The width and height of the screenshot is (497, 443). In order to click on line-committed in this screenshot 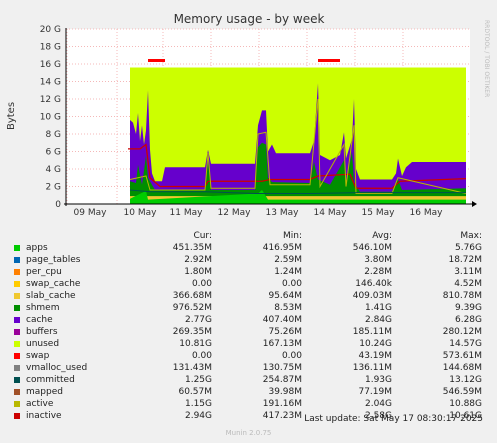, I will do `click(297, 191)`.